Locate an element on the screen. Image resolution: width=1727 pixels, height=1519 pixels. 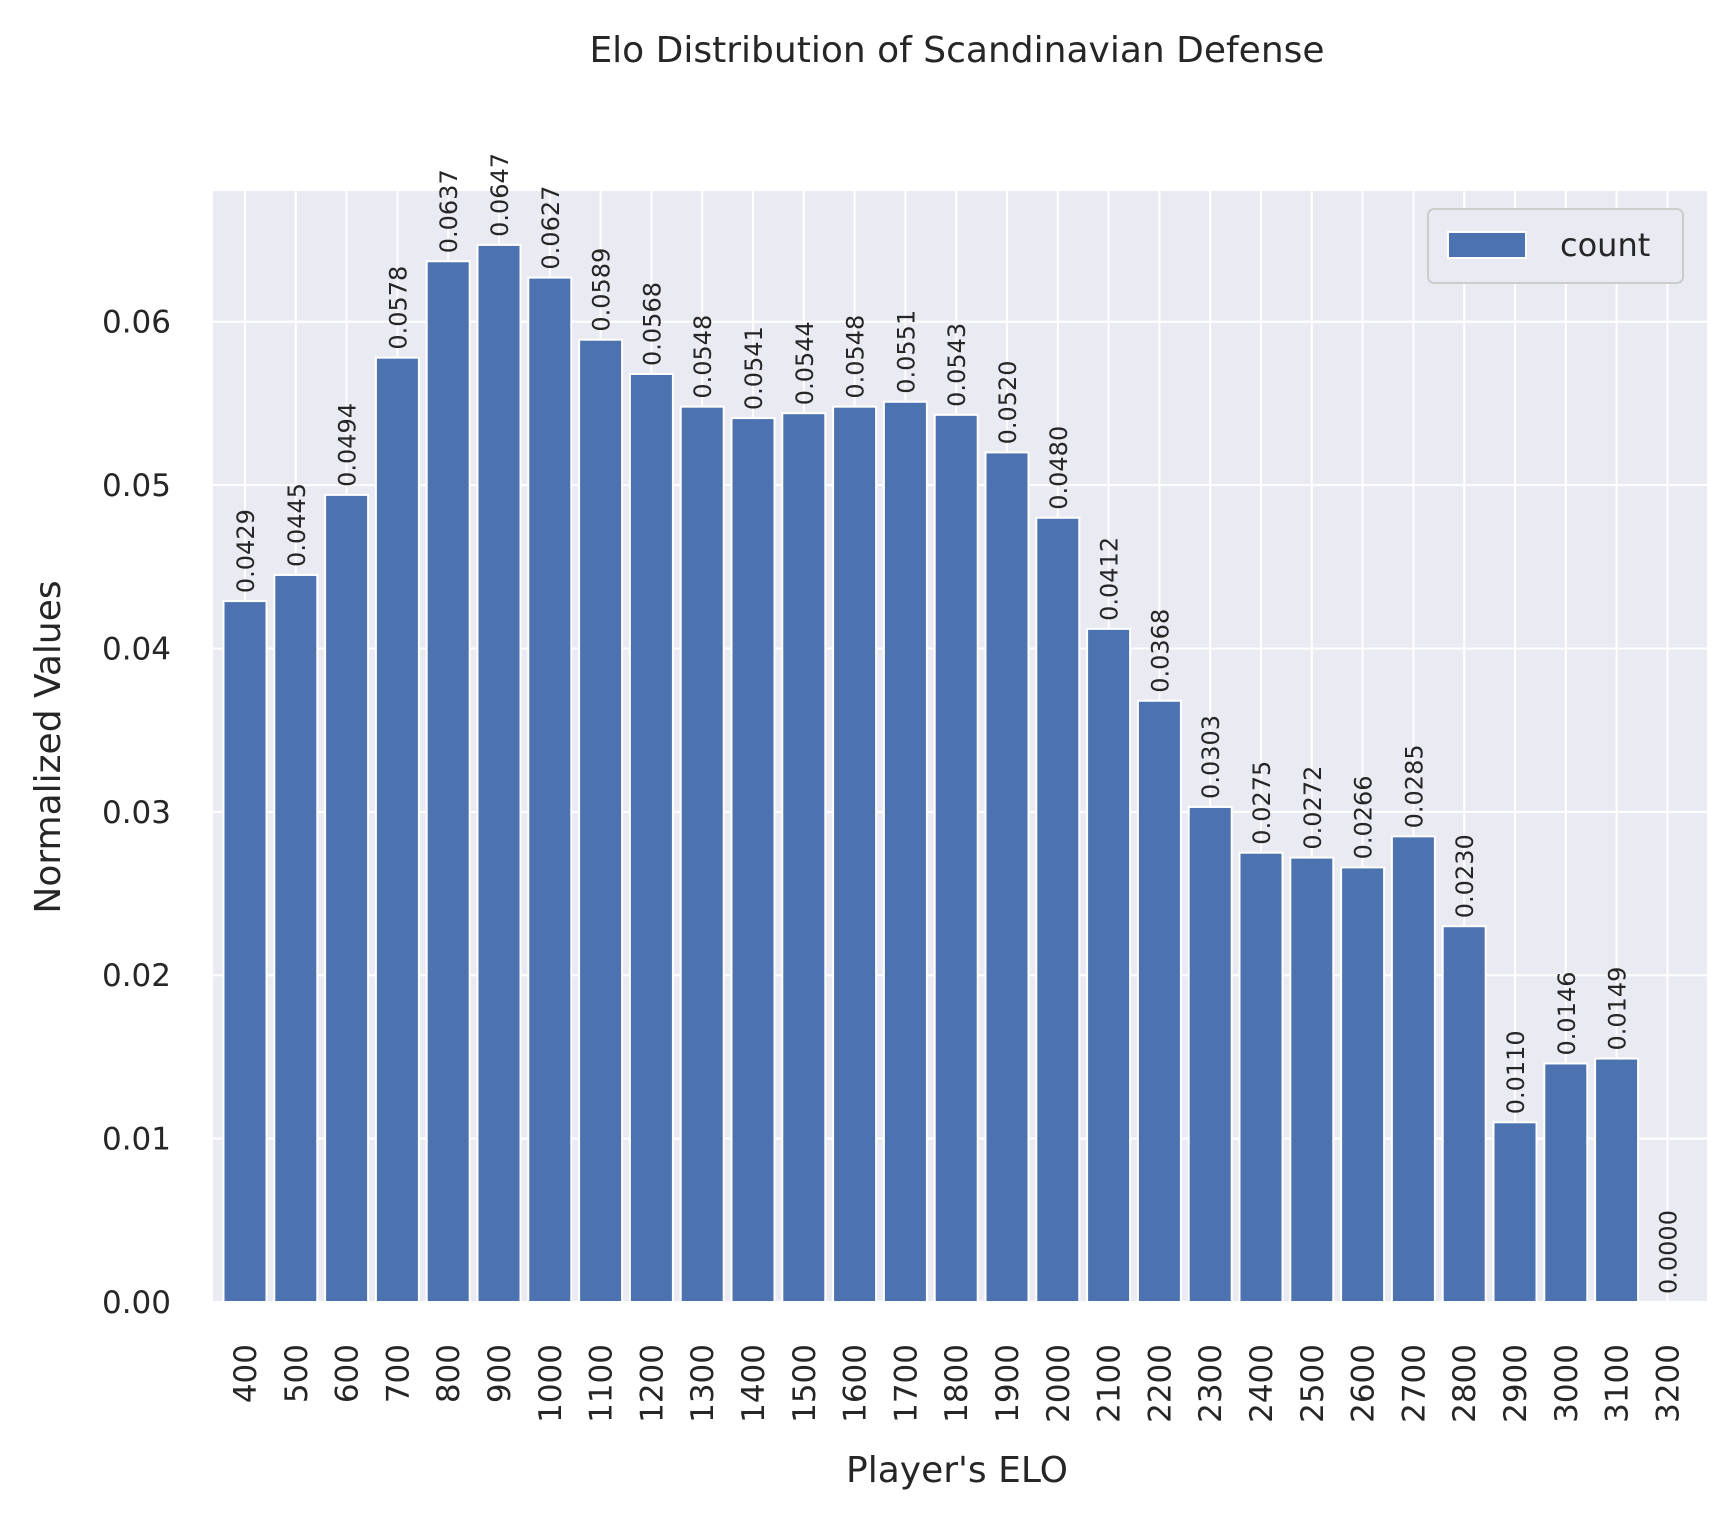
bar-2000 is located at coordinates (1058, 909).